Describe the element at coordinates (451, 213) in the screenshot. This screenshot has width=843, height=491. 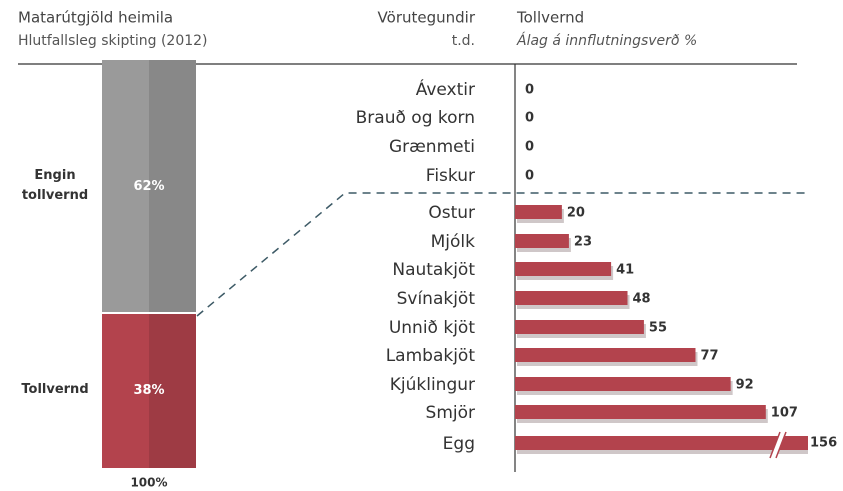
I see `category-label: Ostur` at that location.